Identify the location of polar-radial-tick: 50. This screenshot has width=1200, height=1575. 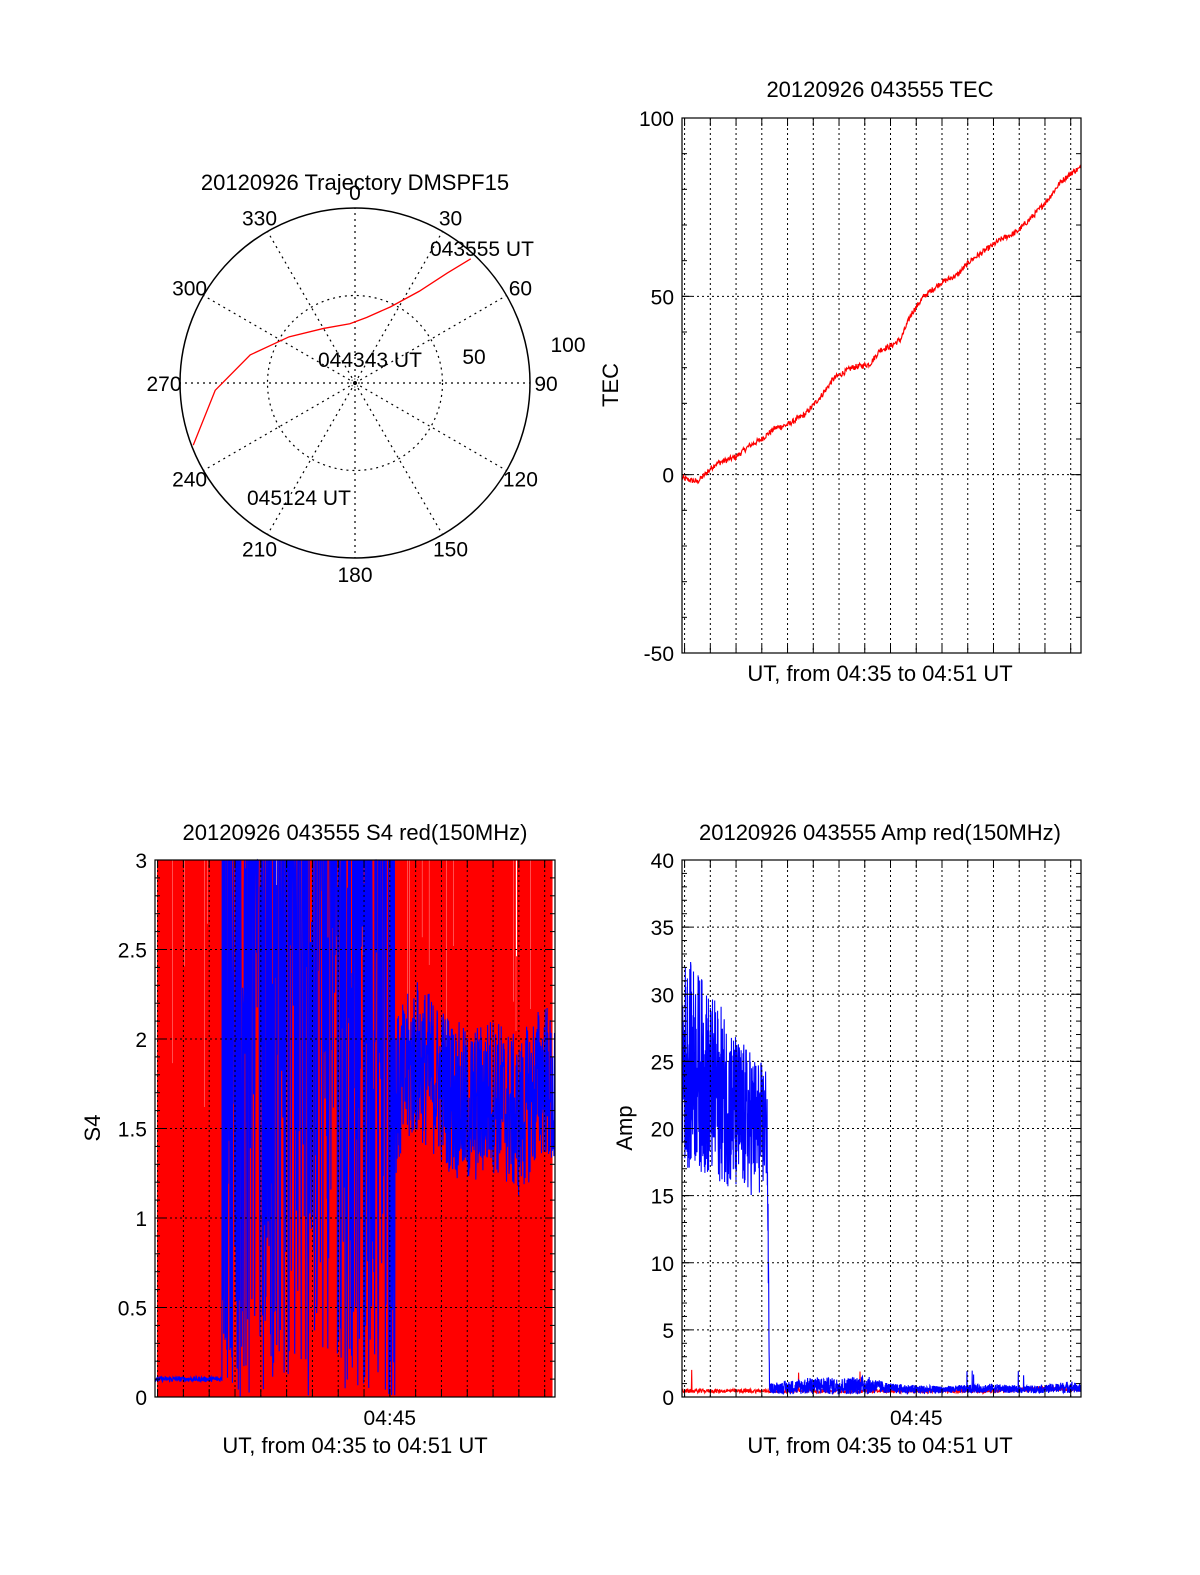
(473, 357).